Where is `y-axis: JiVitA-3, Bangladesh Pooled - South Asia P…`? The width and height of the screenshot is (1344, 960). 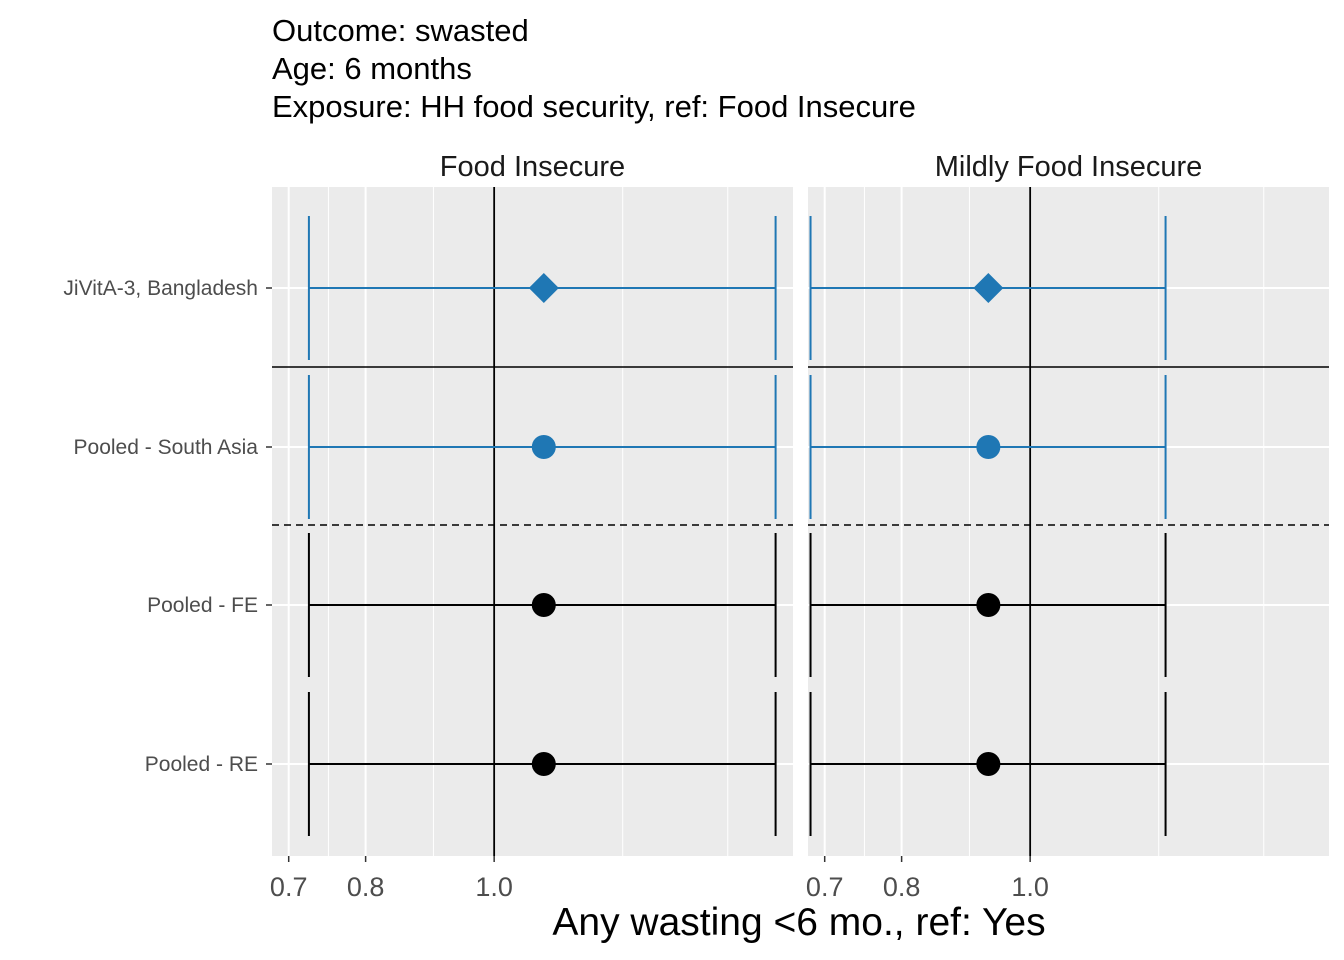
y-axis: JiVitA-3, Bangladesh Pooled - South Asia P… is located at coordinates (167, 526).